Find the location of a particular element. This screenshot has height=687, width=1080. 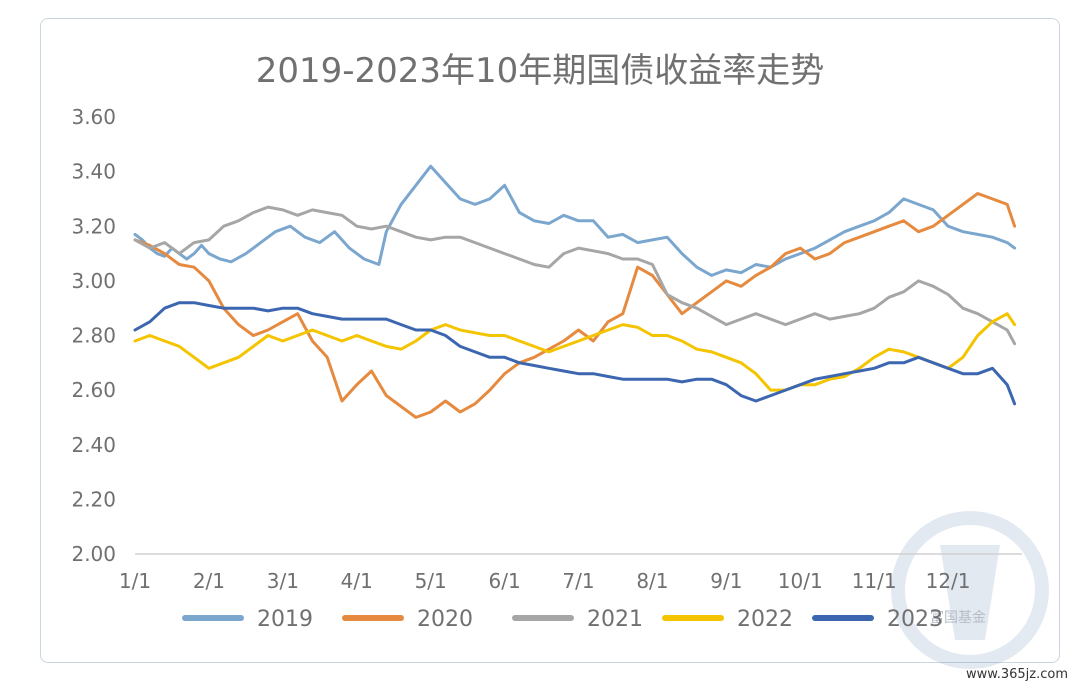

watermark-ring is located at coordinates (970, 590).